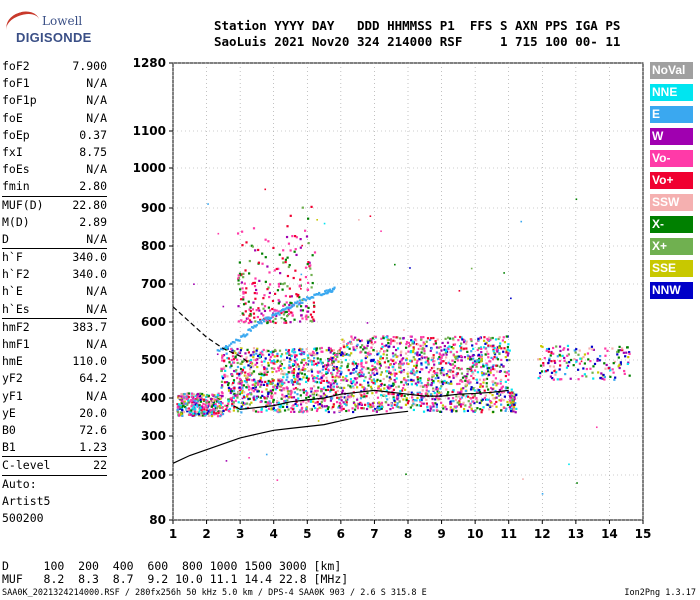 This screenshot has width=700, height=600. I want to click on param-row: hmE 110.0, so click(54, 361).